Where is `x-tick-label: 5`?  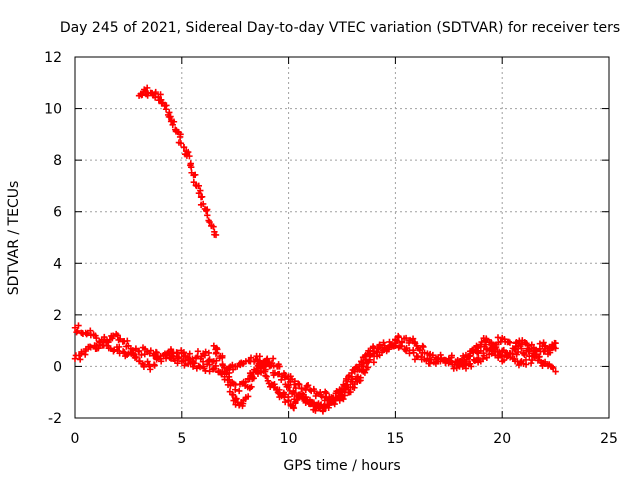 x-tick-label: 5 is located at coordinates (181, 439).